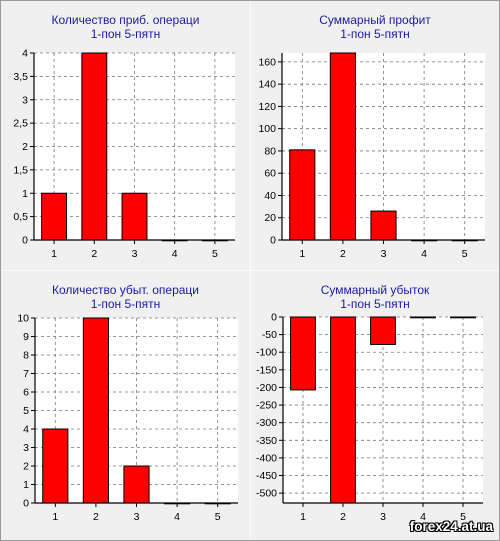  Describe the element at coordinates (266, 458) in the screenshot. I see `y-tick-label: -400` at that location.